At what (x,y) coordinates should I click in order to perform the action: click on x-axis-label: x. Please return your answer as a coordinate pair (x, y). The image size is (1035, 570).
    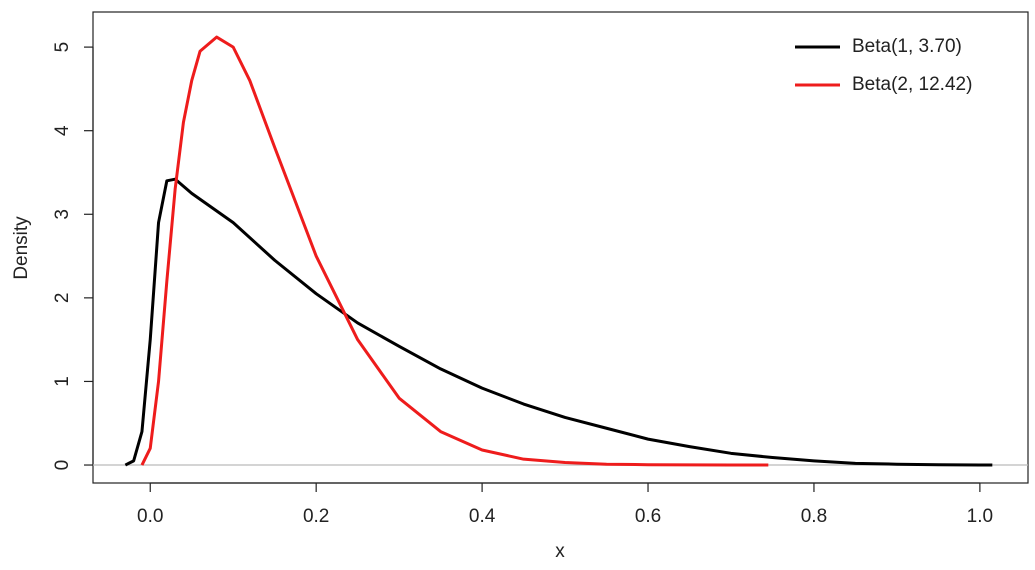
    Looking at the image, I should click on (560, 551).